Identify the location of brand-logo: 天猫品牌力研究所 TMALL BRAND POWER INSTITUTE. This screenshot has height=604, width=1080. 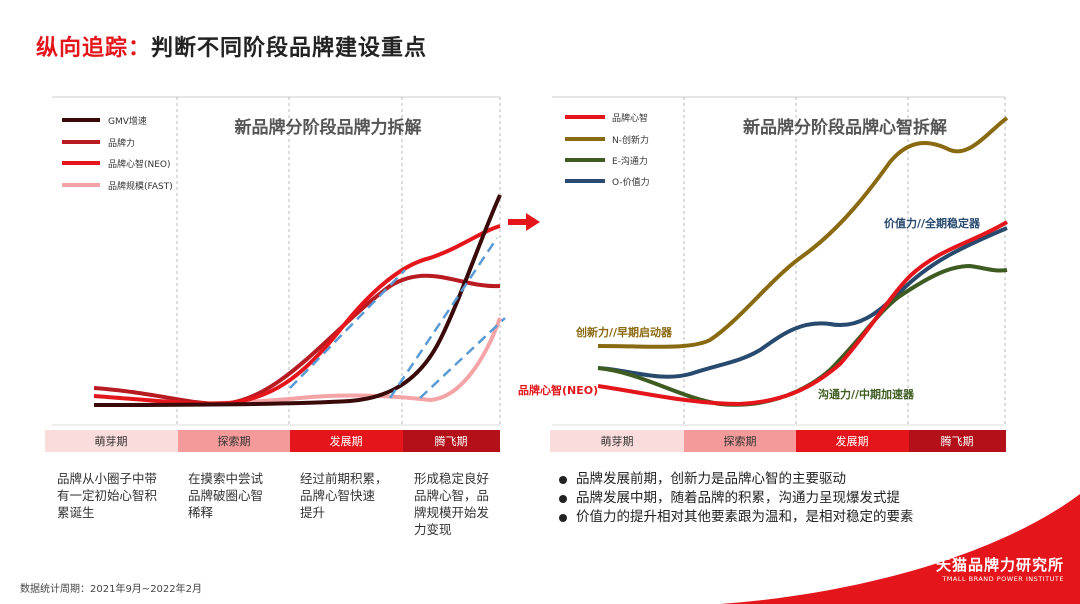
(1000, 568).